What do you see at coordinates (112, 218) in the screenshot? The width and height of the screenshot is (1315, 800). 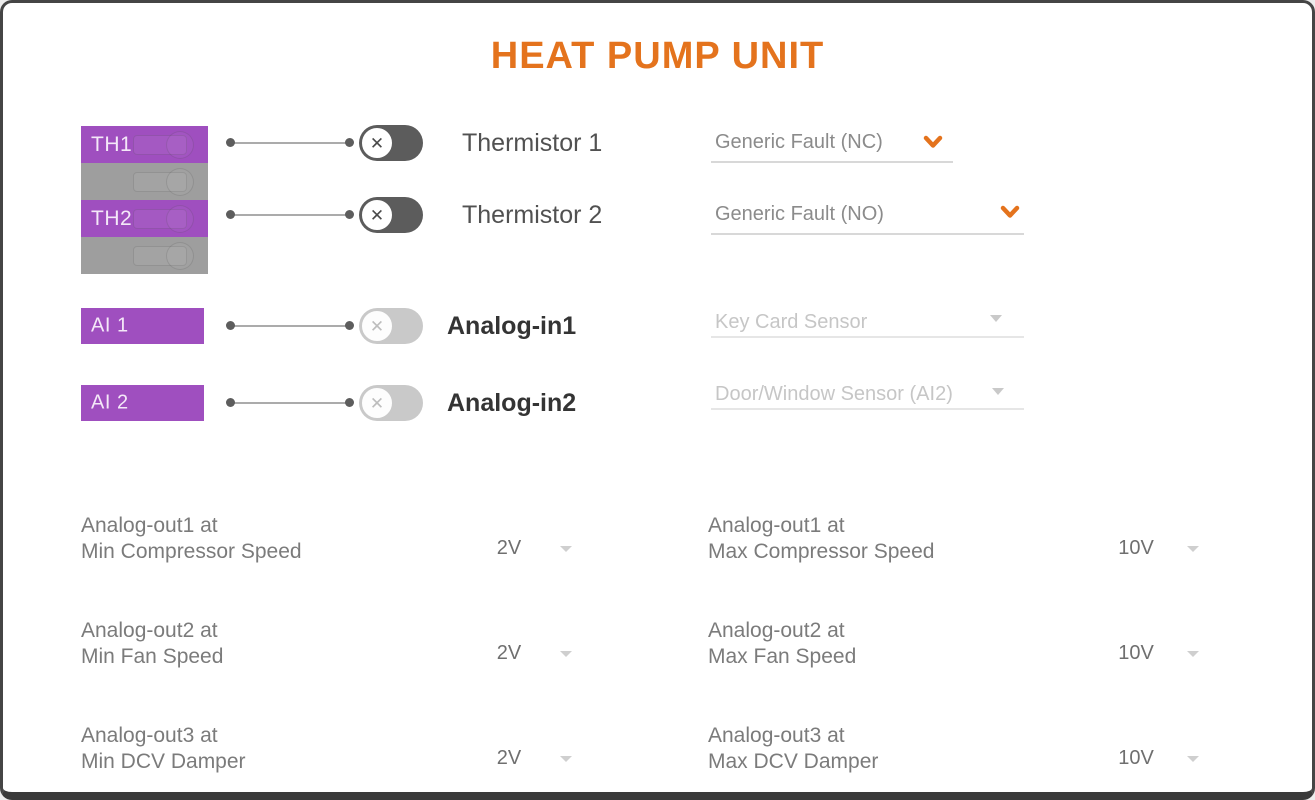 I see `terminal-th2-label: TH2` at bounding box center [112, 218].